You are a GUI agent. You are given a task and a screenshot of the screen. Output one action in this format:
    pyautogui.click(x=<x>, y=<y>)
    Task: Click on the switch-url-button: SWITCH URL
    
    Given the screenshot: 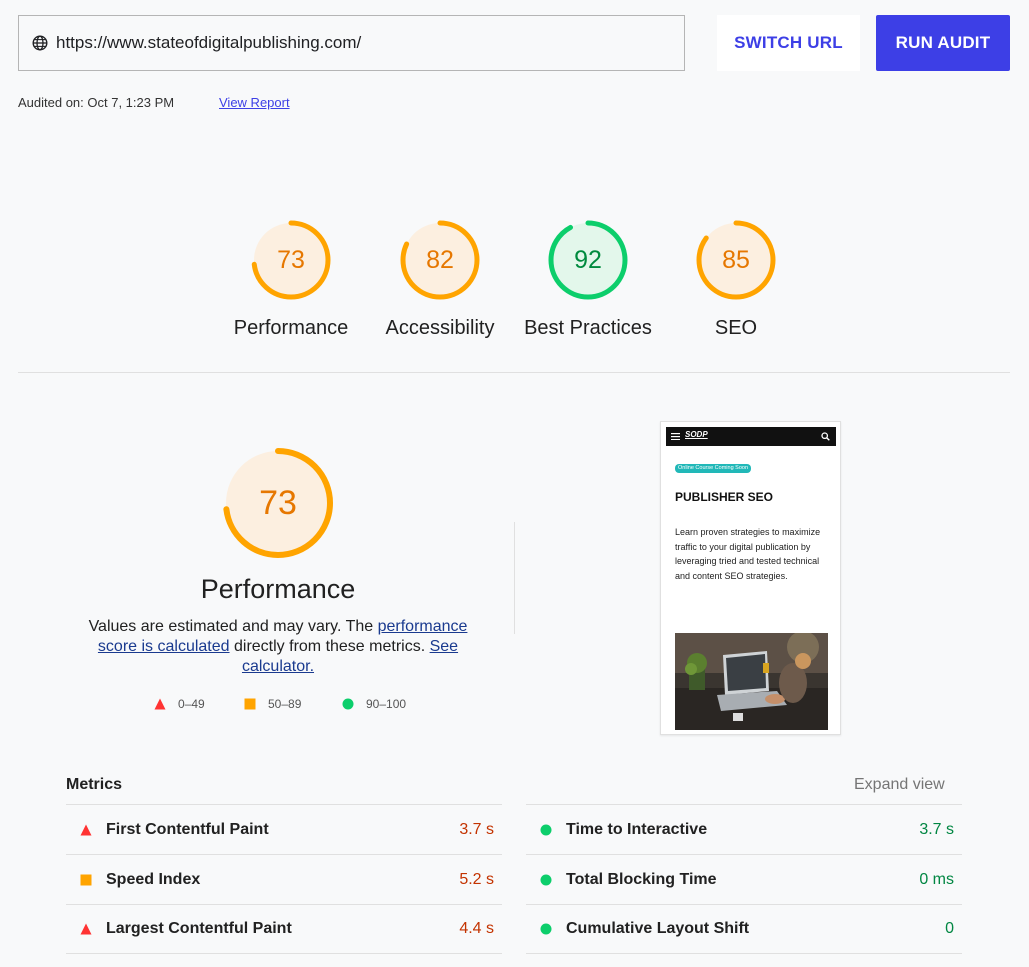 What is the action you would take?
    pyautogui.click(x=788, y=43)
    